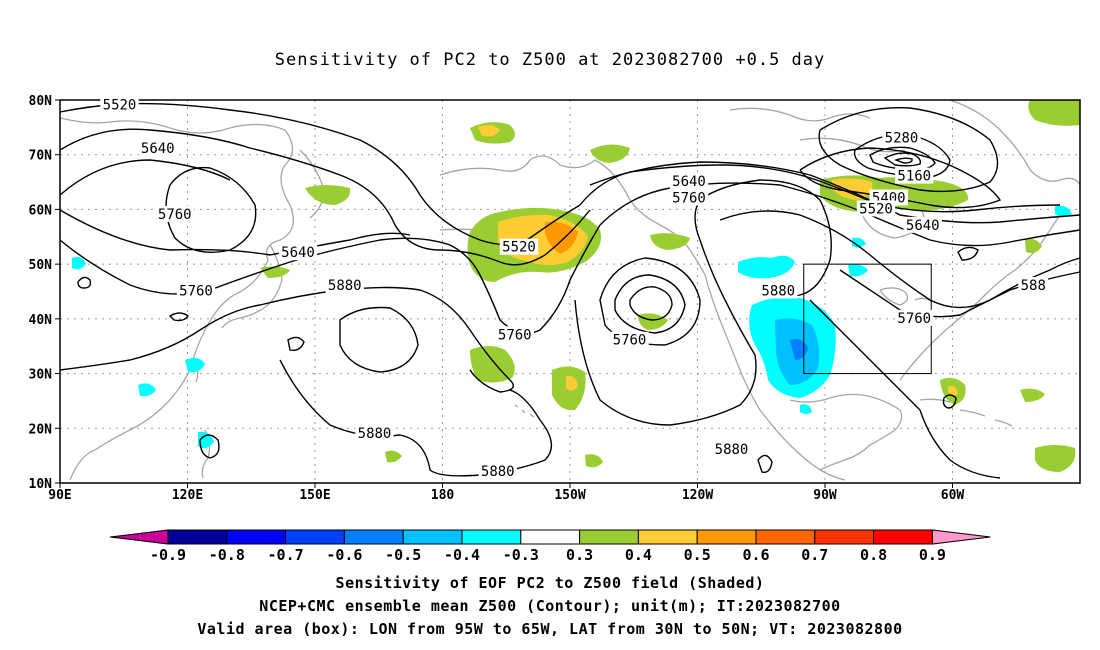 The width and height of the screenshot is (1100, 650). What do you see at coordinates (905, 389) in the screenshot?
I see `contour-5880-box` at bounding box center [905, 389].